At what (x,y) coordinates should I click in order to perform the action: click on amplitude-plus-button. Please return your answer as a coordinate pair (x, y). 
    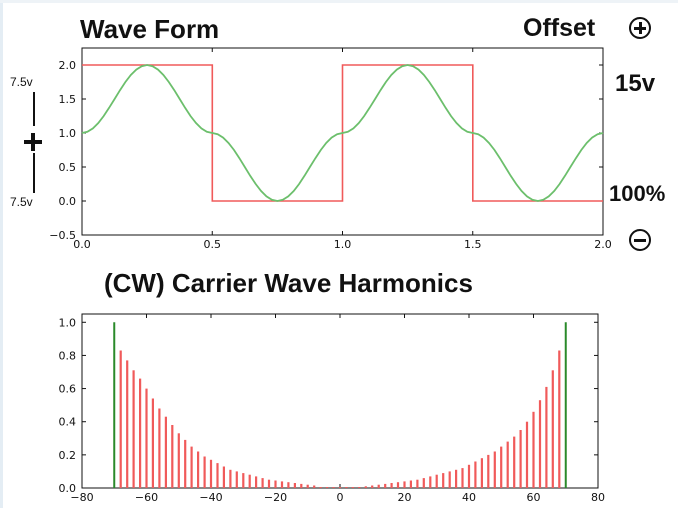
    Looking at the image, I should click on (33, 142).